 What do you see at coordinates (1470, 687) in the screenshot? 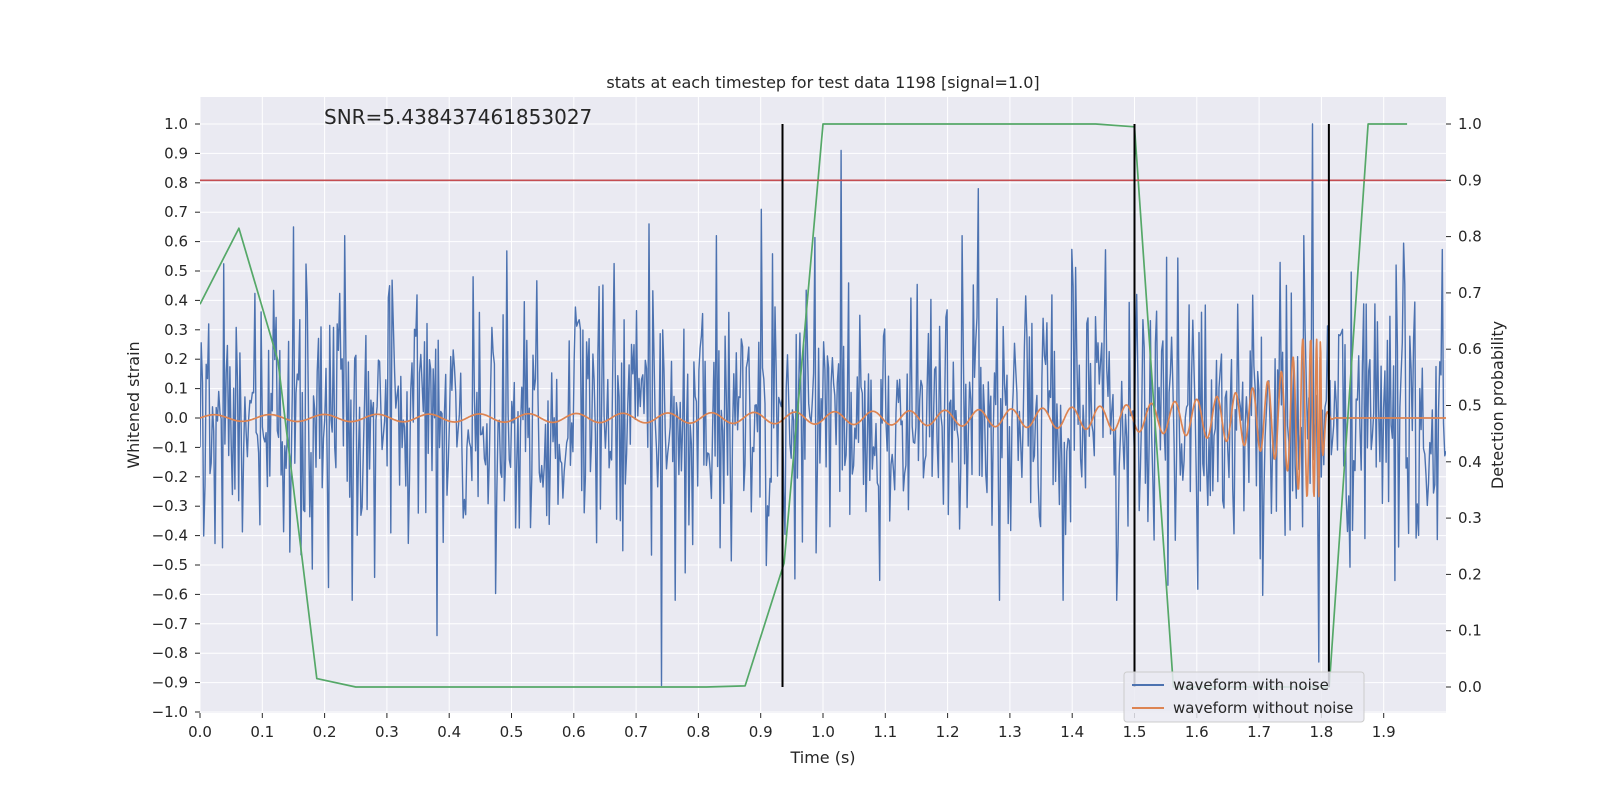
I see `y-right-tick-label: 0.0` at bounding box center [1470, 687].